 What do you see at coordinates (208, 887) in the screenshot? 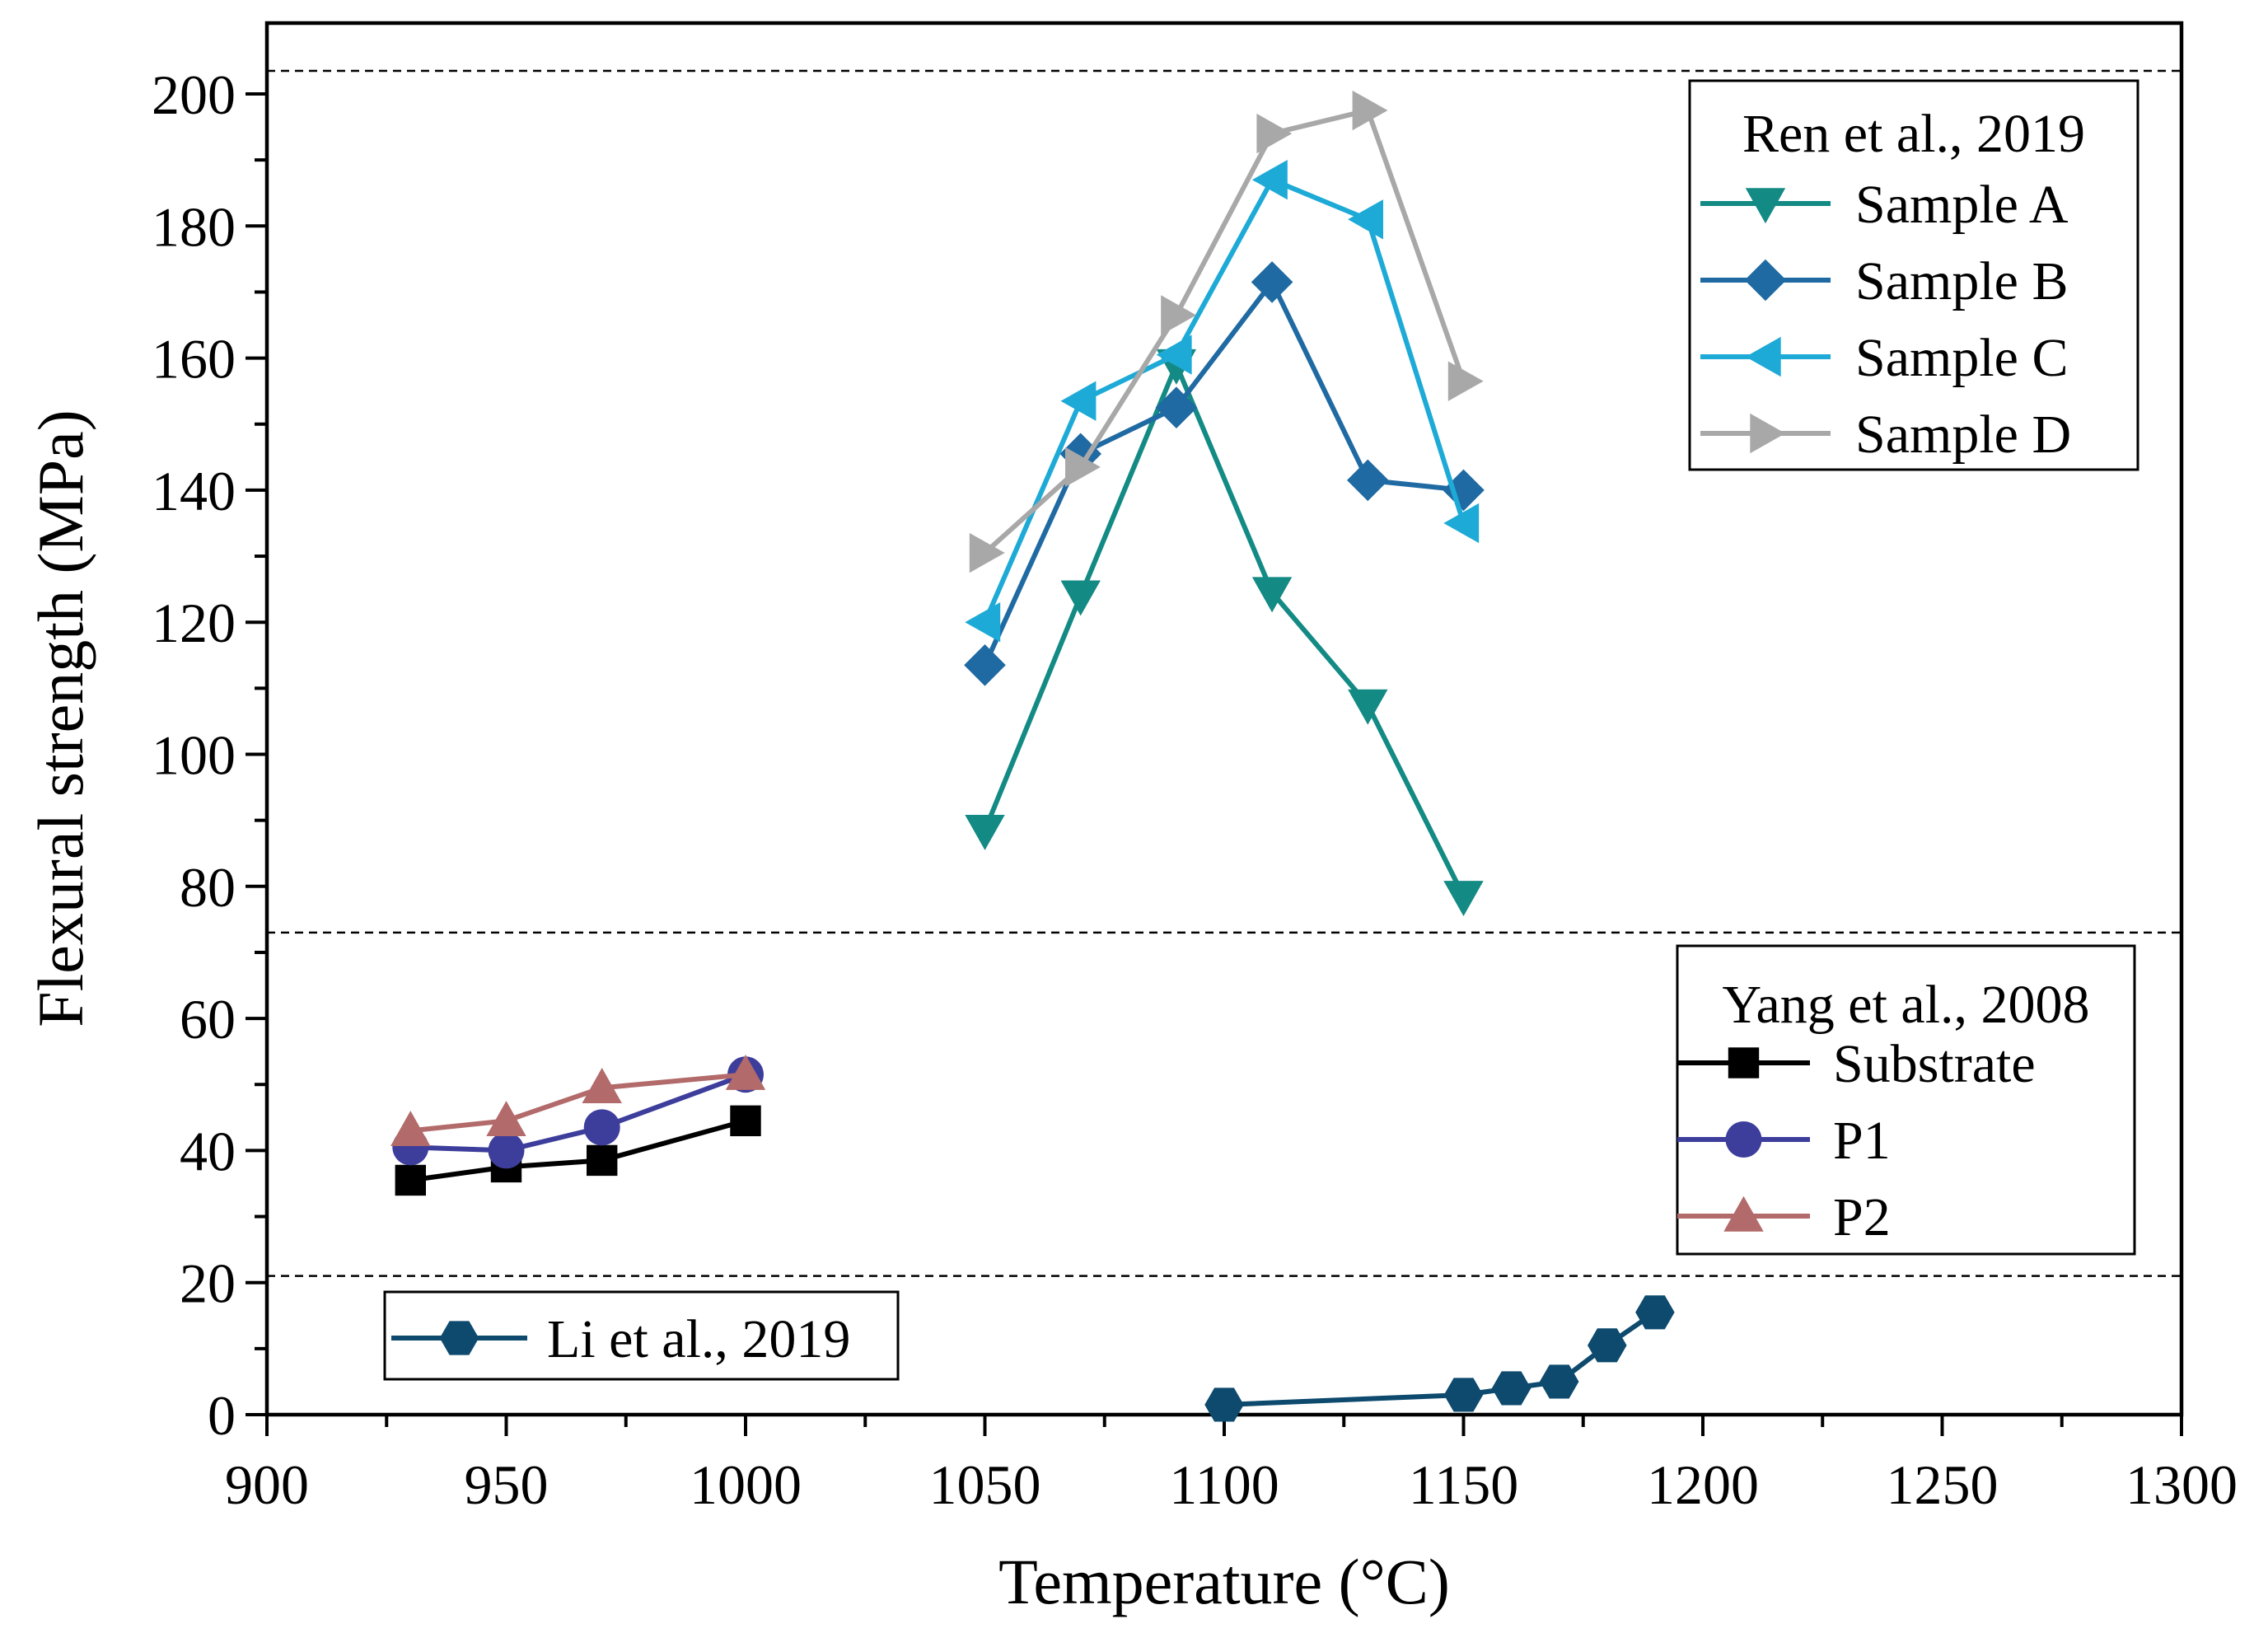
I see `y-tick-label: 80` at bounding box center [208, 887].